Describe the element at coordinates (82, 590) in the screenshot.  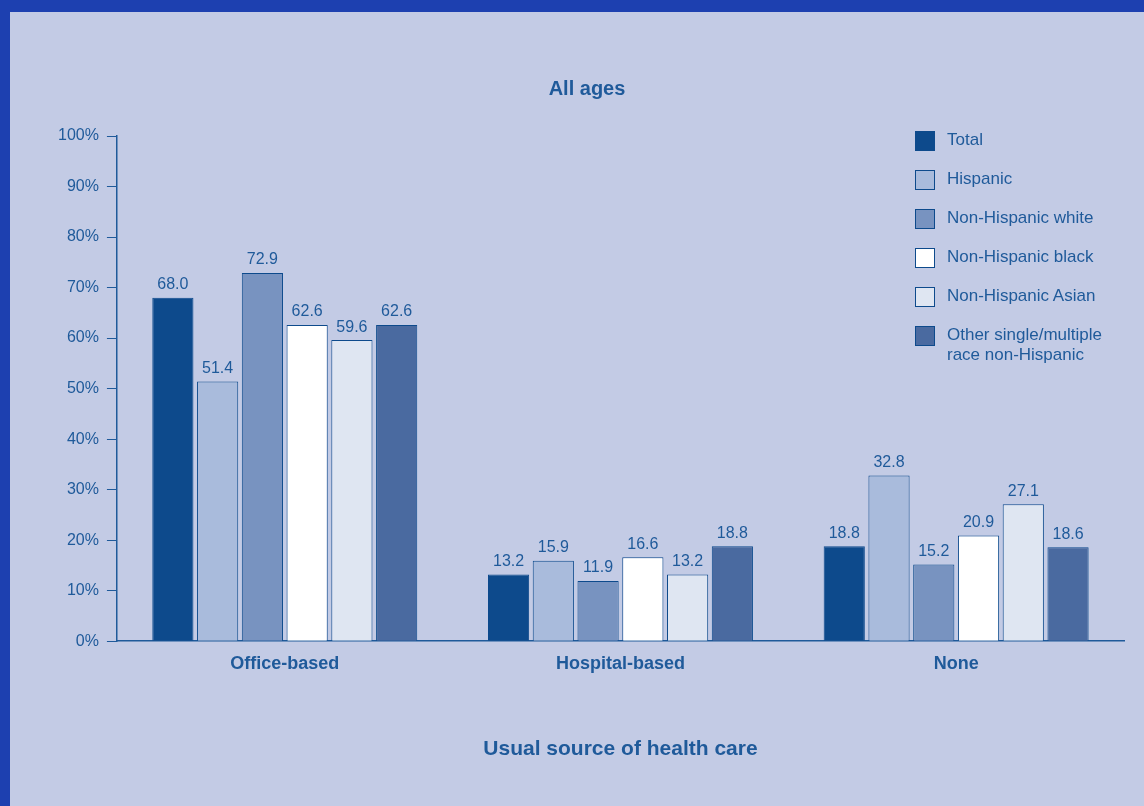
I see `y-tick-label: 10%` at that location.